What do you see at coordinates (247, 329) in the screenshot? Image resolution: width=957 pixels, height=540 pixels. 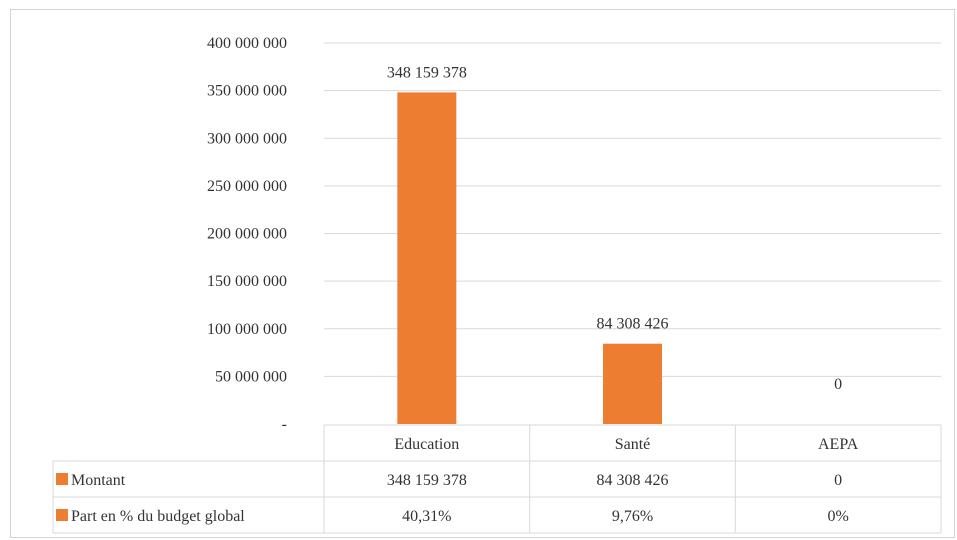 I see `y-tick-label: 100 000 000` at bounding box center [247, 329].